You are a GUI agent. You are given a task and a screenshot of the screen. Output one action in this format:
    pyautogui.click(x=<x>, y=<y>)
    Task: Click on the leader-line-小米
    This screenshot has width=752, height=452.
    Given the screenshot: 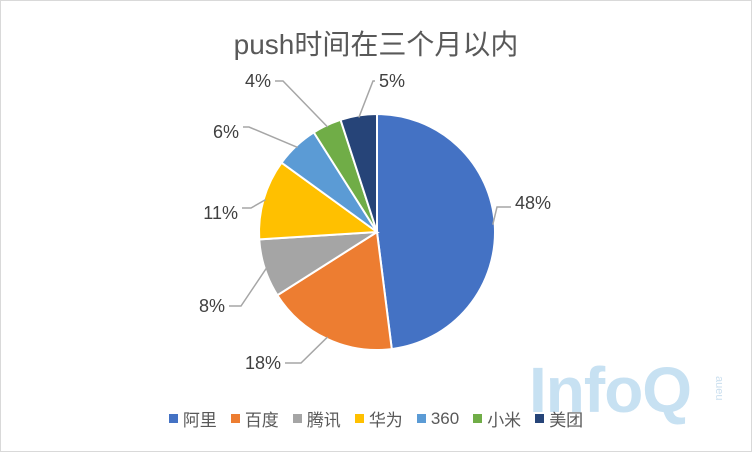 What is the action you would take?
    pyautogui.click(x=302, y=104)
    